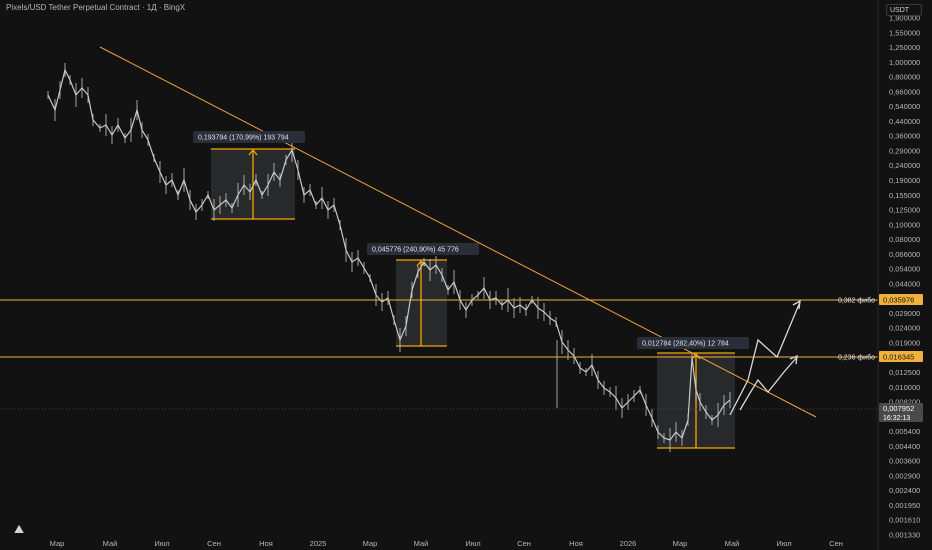 The width and height of the screenshot is (932, 550). What do you see at coordinates (898, 300) in the screenshot?
I see `fib-price-value: 0,035976` at bounding box center [898, 300].